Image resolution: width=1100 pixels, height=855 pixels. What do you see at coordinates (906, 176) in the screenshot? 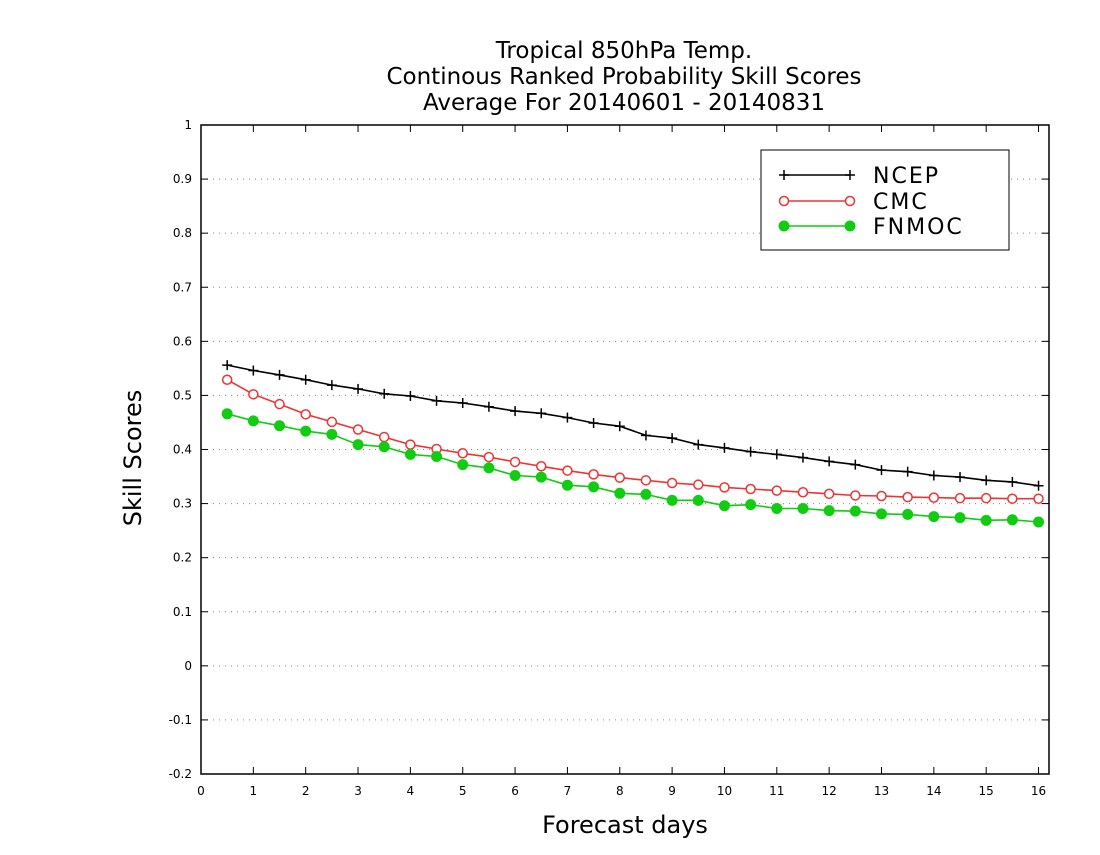
I see `legend-label-ncep: NCEP` at bounding box center [906, 176].